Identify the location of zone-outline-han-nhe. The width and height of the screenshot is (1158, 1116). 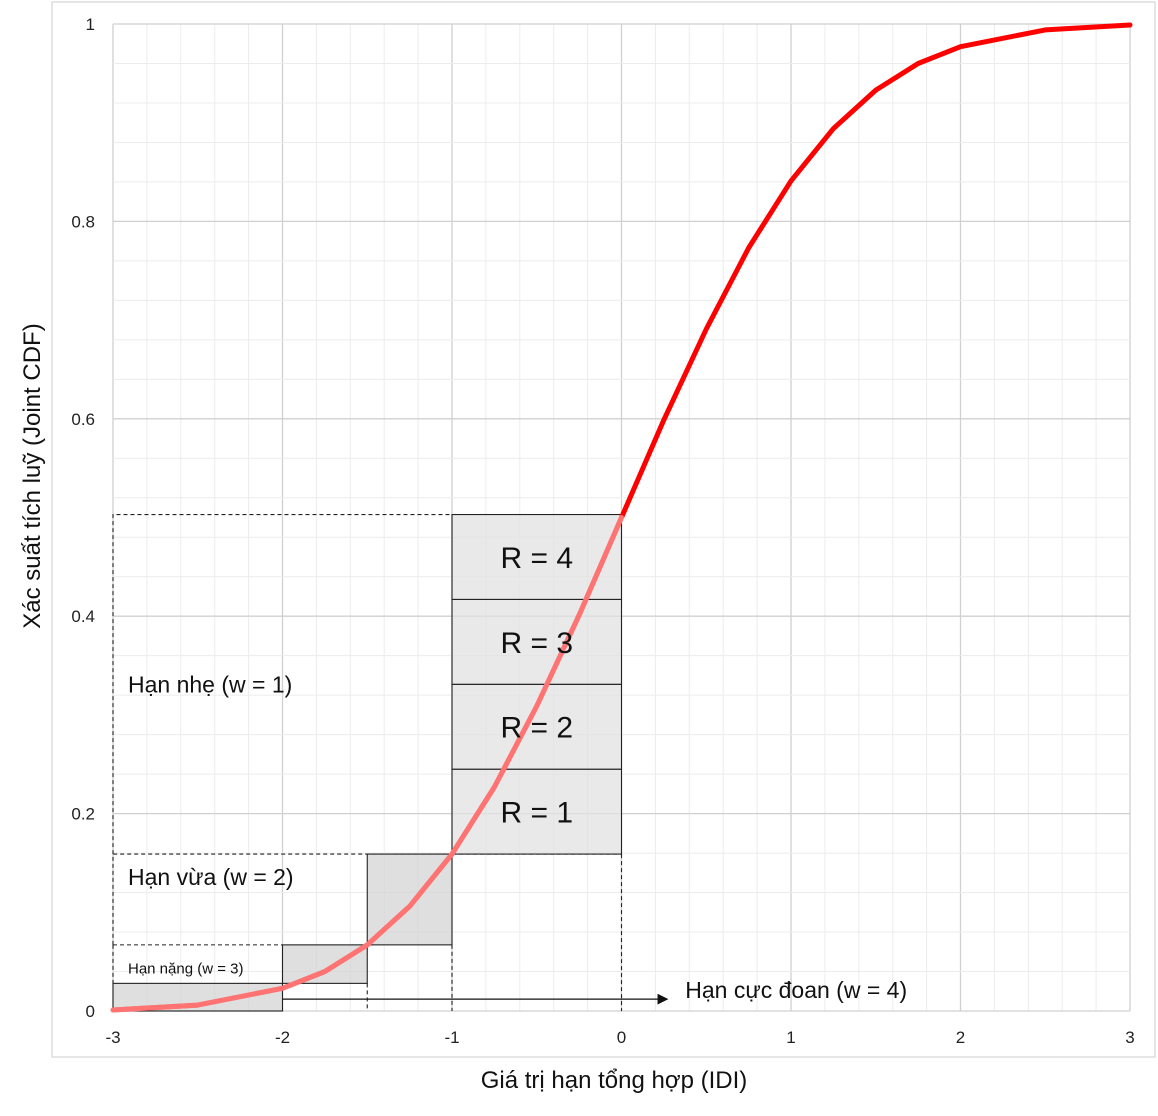
(282, 684).